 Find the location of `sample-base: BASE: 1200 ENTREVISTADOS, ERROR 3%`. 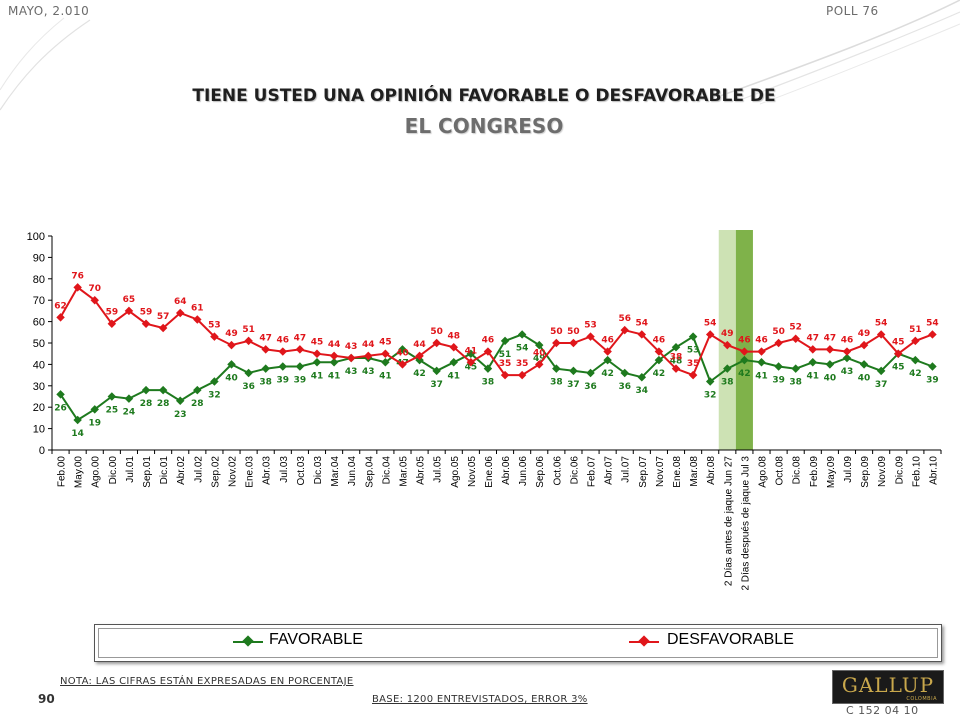

sample-base: BASE: 1200 ENTREVISTADOS, ERROR 3% is located at coordinates (480, 699).